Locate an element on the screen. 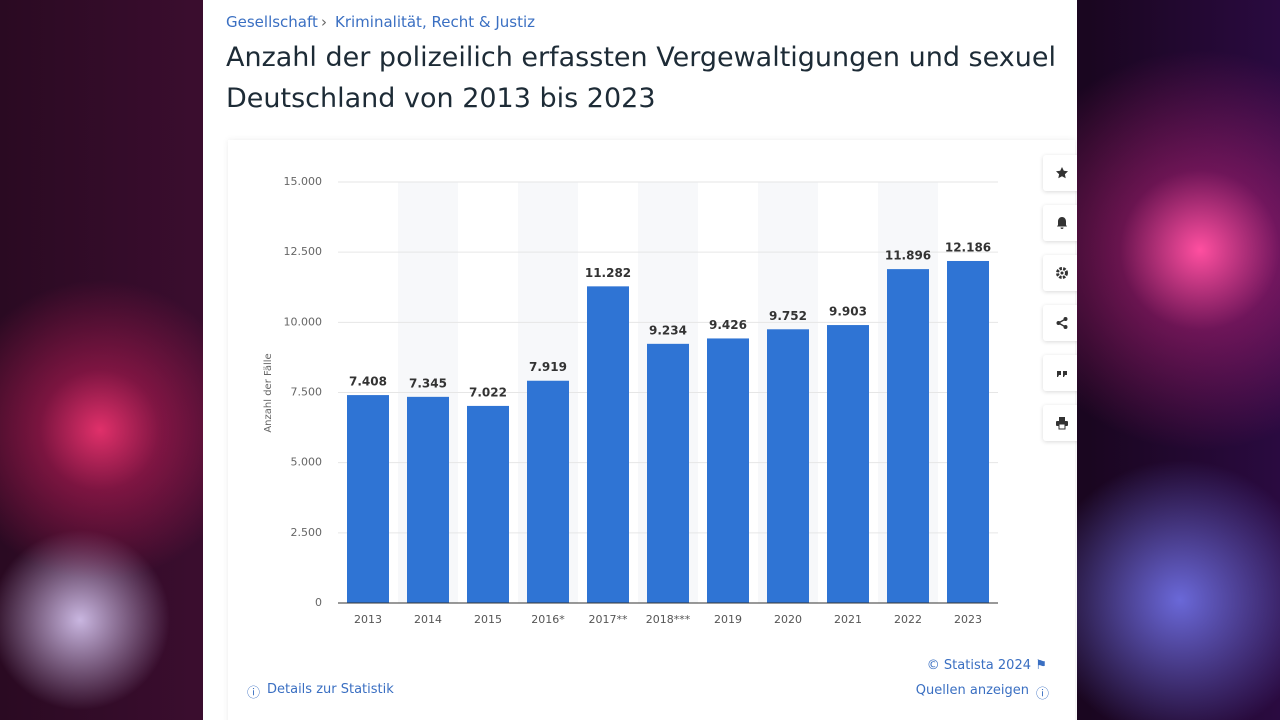 The width and height of the screenshot is (1280, 720). x-tick-label: 2017** is located at coordinates (608, 619).